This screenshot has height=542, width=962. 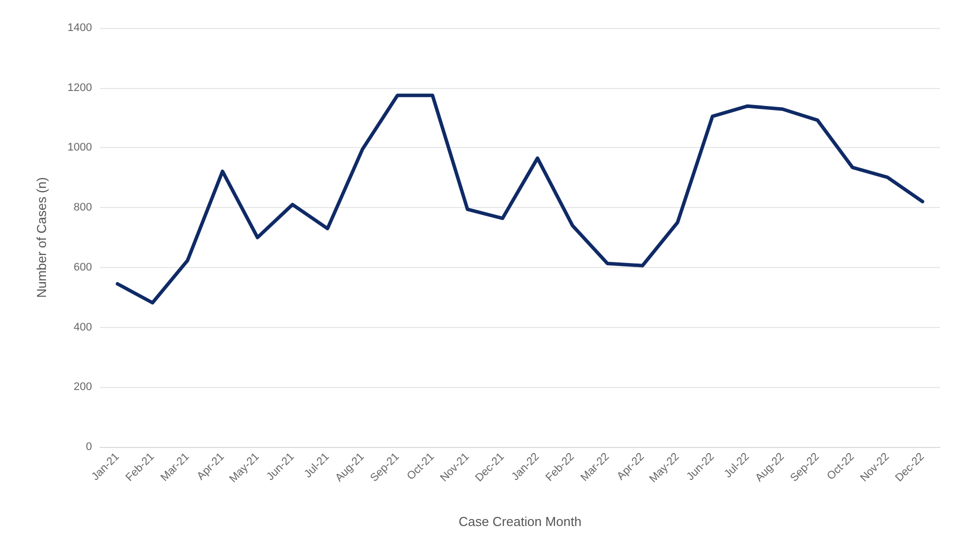 What do you see at coordinates (80, 148) in the screenshot?
I see `y-tick-label: 1000` at bounding box center [80, 148].